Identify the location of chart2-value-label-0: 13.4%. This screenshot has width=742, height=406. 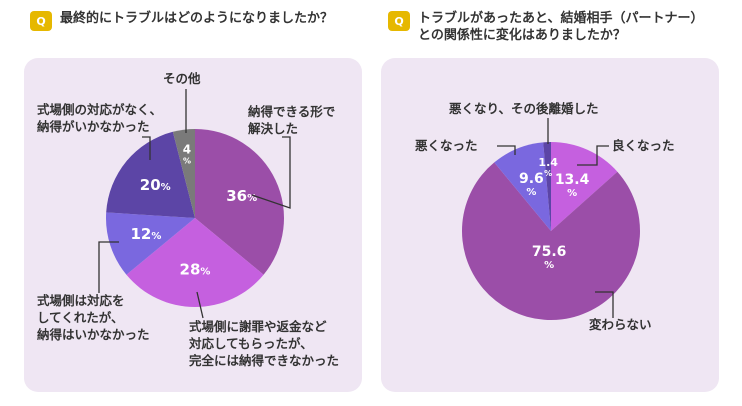
(572, 185).